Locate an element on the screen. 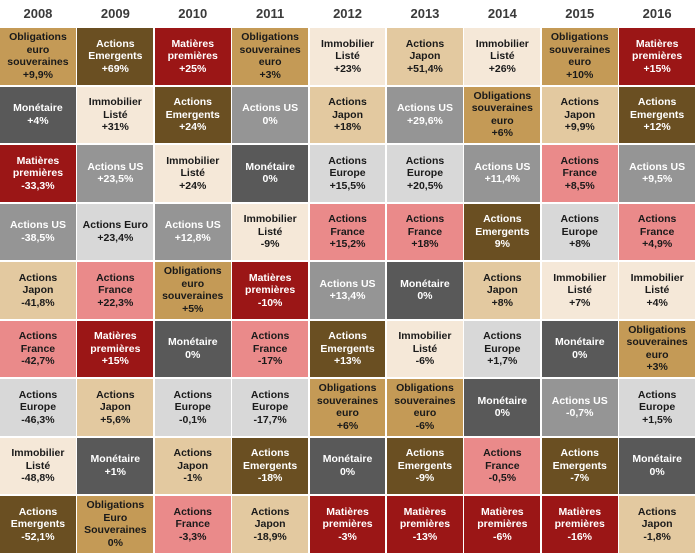 Image resolution: width=699 pixels, height=553 pixels. return-value: +51,4% is located at coordinates (424, 68).